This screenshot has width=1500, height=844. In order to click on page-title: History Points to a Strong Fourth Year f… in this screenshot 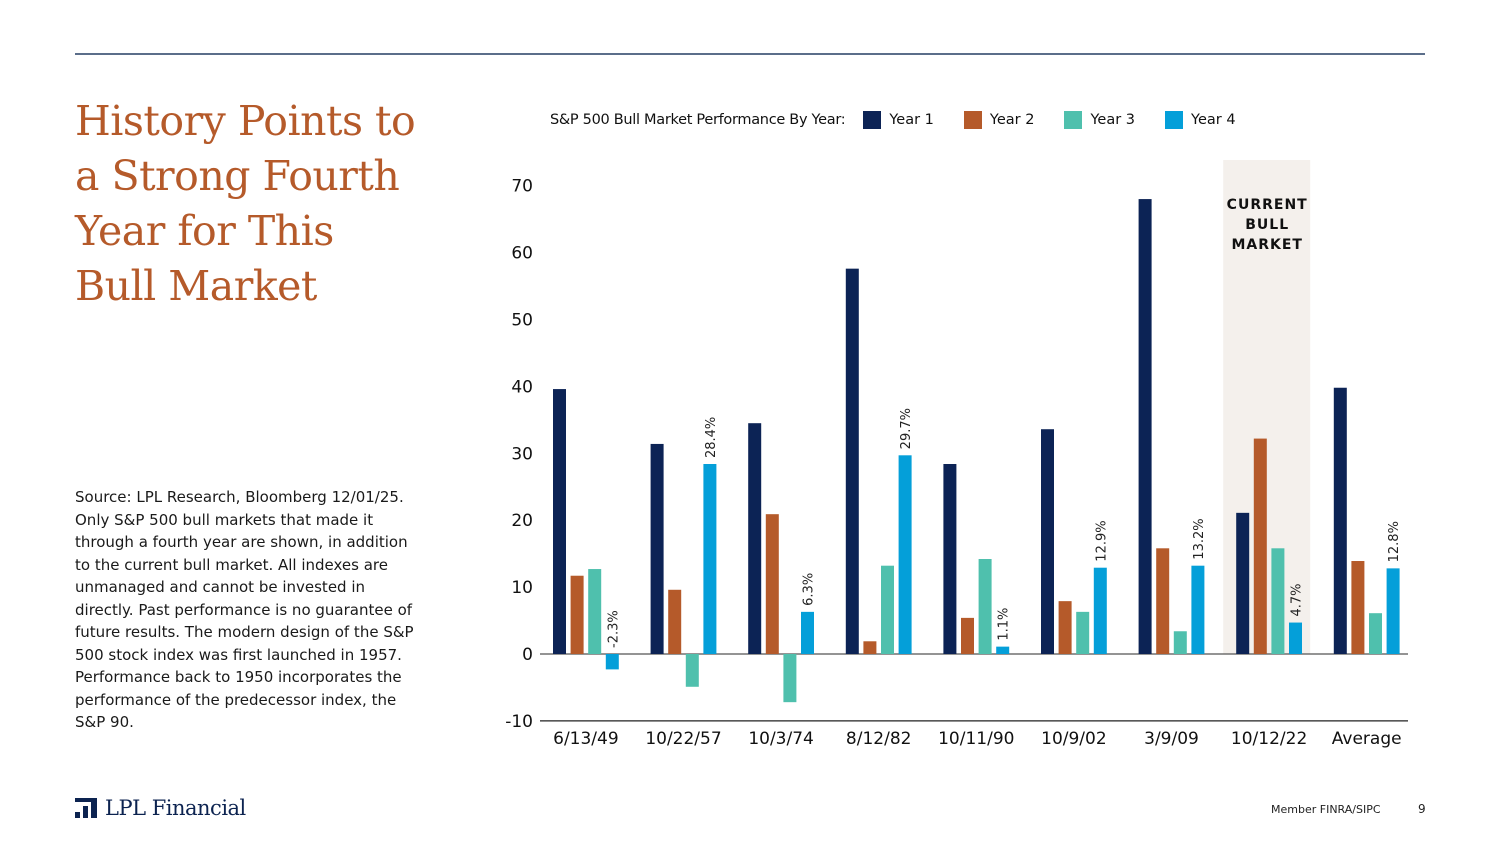, I will do `click(265, 204)`.